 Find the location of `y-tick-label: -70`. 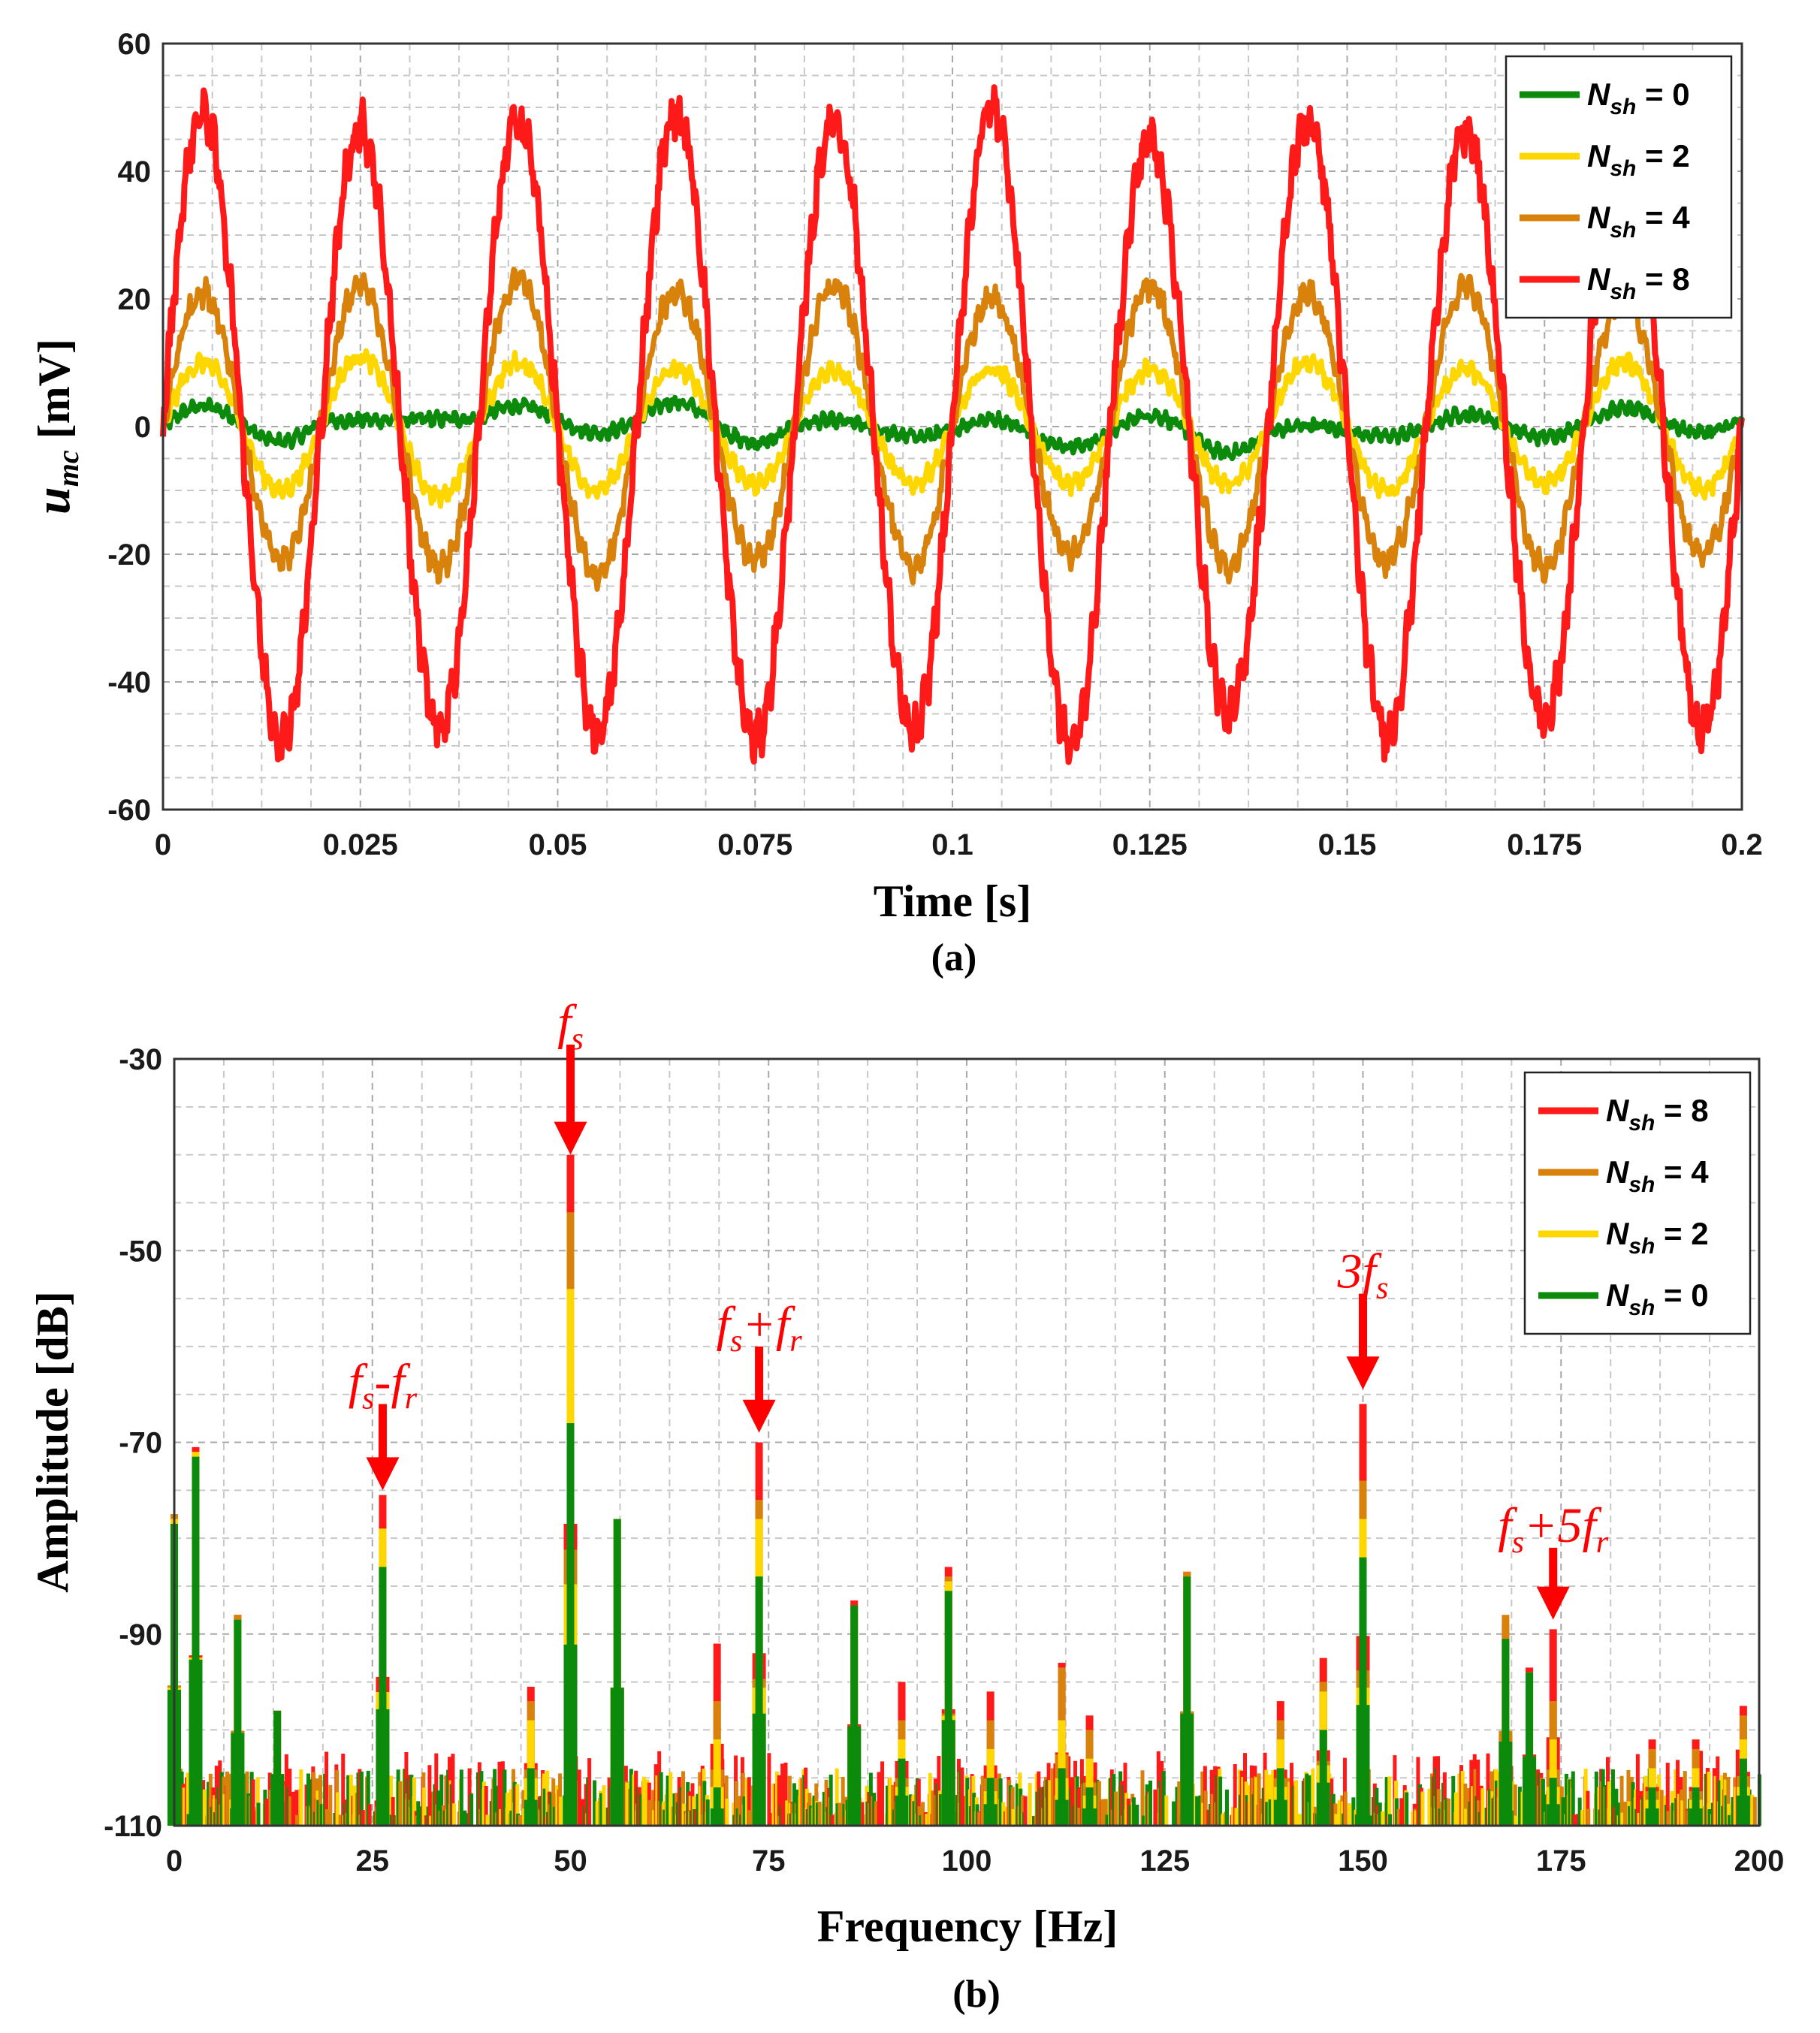

y-tick-label: -70 is located at coordinates (140, 1443).